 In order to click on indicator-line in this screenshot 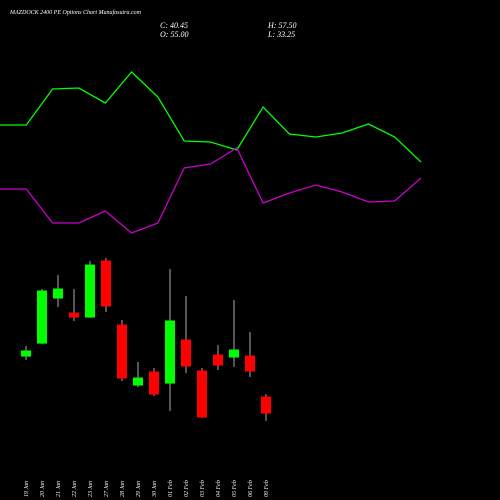, I will do `click(211, 190)`.